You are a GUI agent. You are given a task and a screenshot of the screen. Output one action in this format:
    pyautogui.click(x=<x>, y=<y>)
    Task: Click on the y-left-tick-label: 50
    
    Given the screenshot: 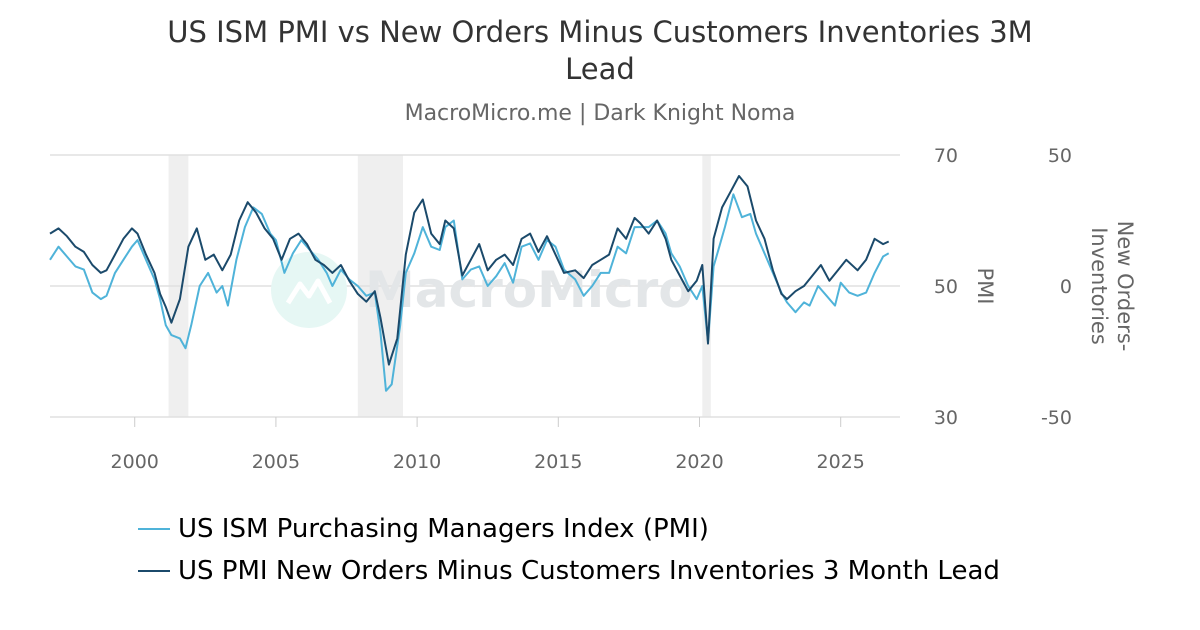 What is the action you would take?
    pyautogui.click(x=946, y=287)
    